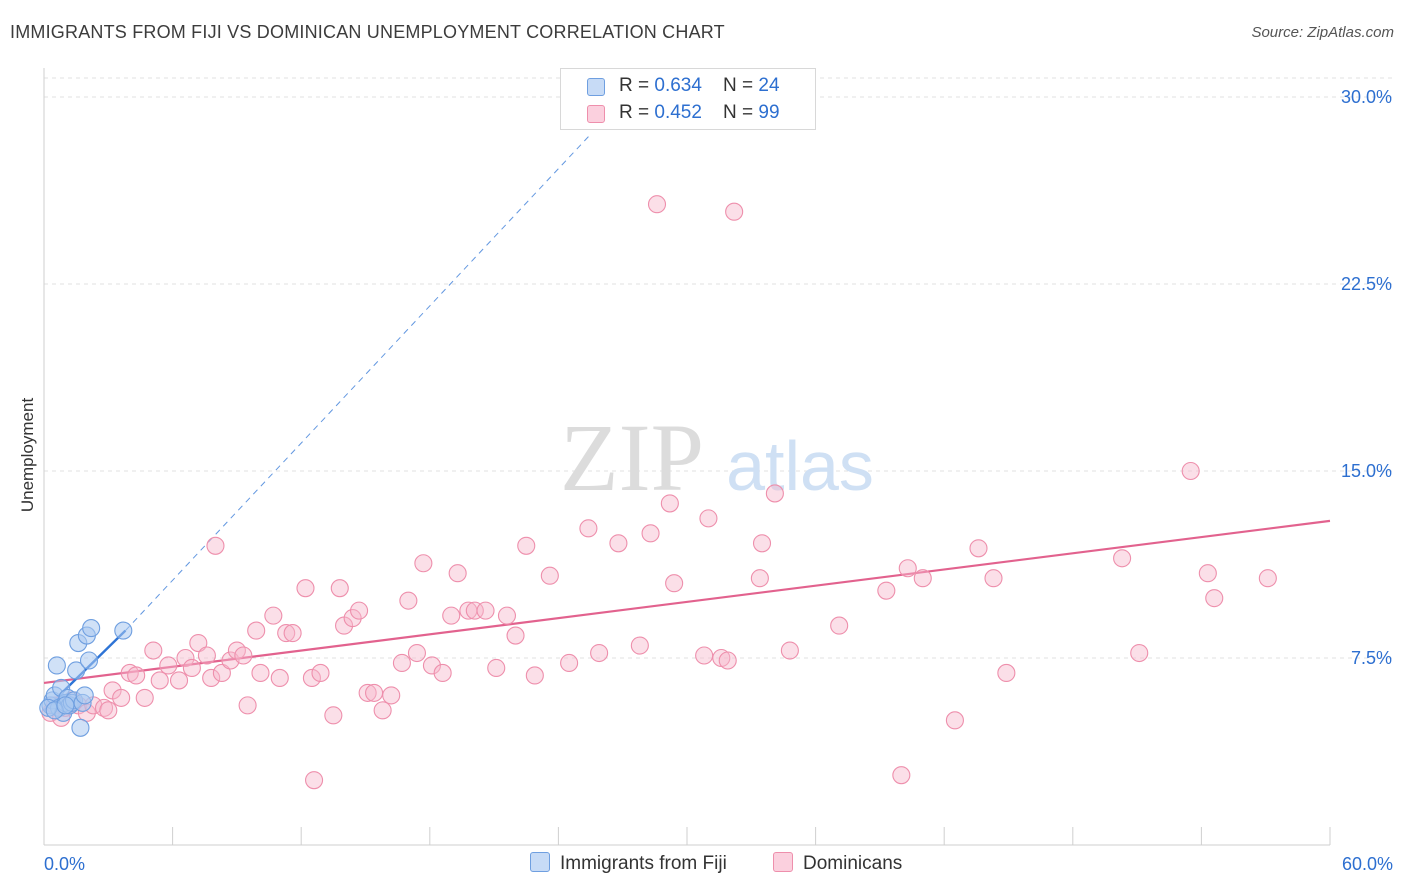 This screenshot has width=1406, height=892. I want to click on bottom-legend-dominicans: Dominicans, so click(837, 863).